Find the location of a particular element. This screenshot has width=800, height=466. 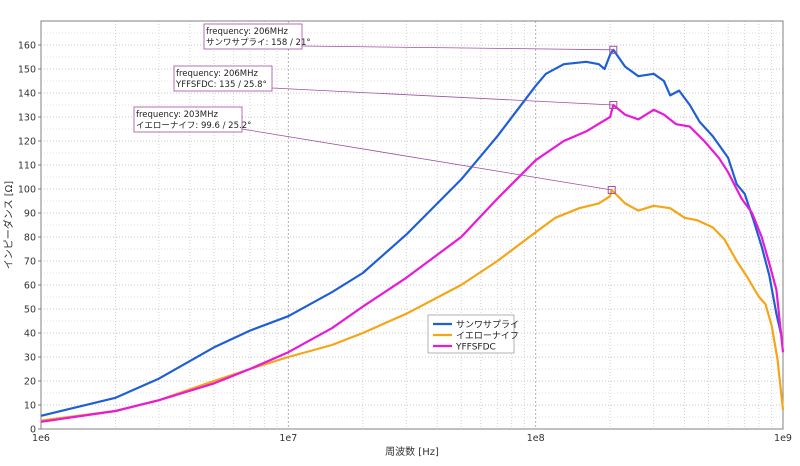

annotation-line2: YFFSFDC: 135 / 25.8° is located at coordinates (221, 85).